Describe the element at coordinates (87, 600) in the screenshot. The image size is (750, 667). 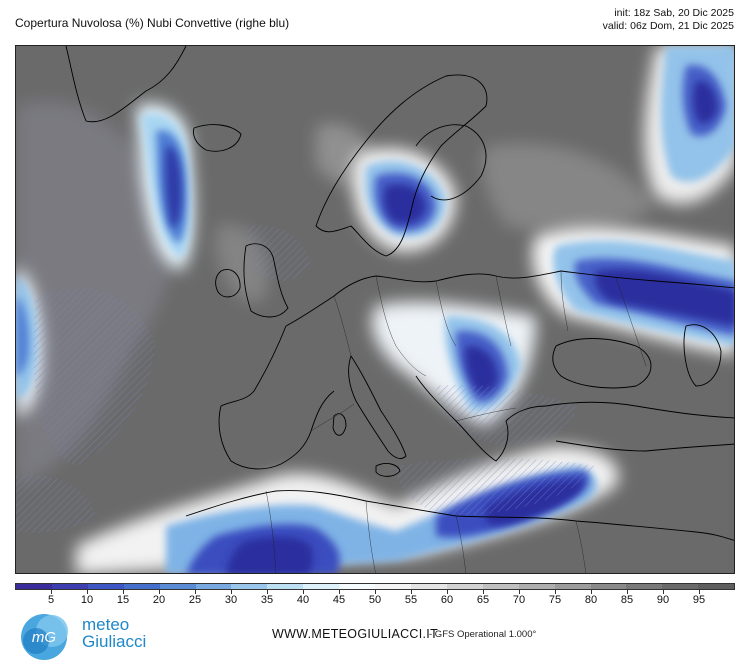
I see `colorbar-tick-label: 10` at that location.